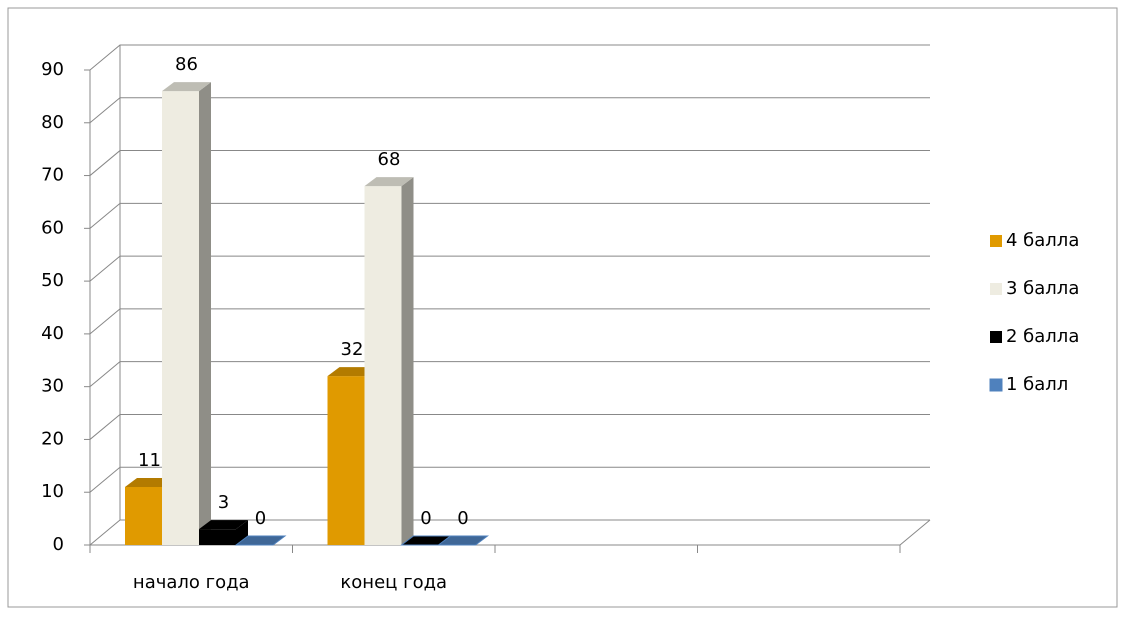 The width and height of the screenshot is (1125, 619). Describe the element at coordinates (1042, 288) in the screenshot. I see `legend-label: 3 балла` at that location.